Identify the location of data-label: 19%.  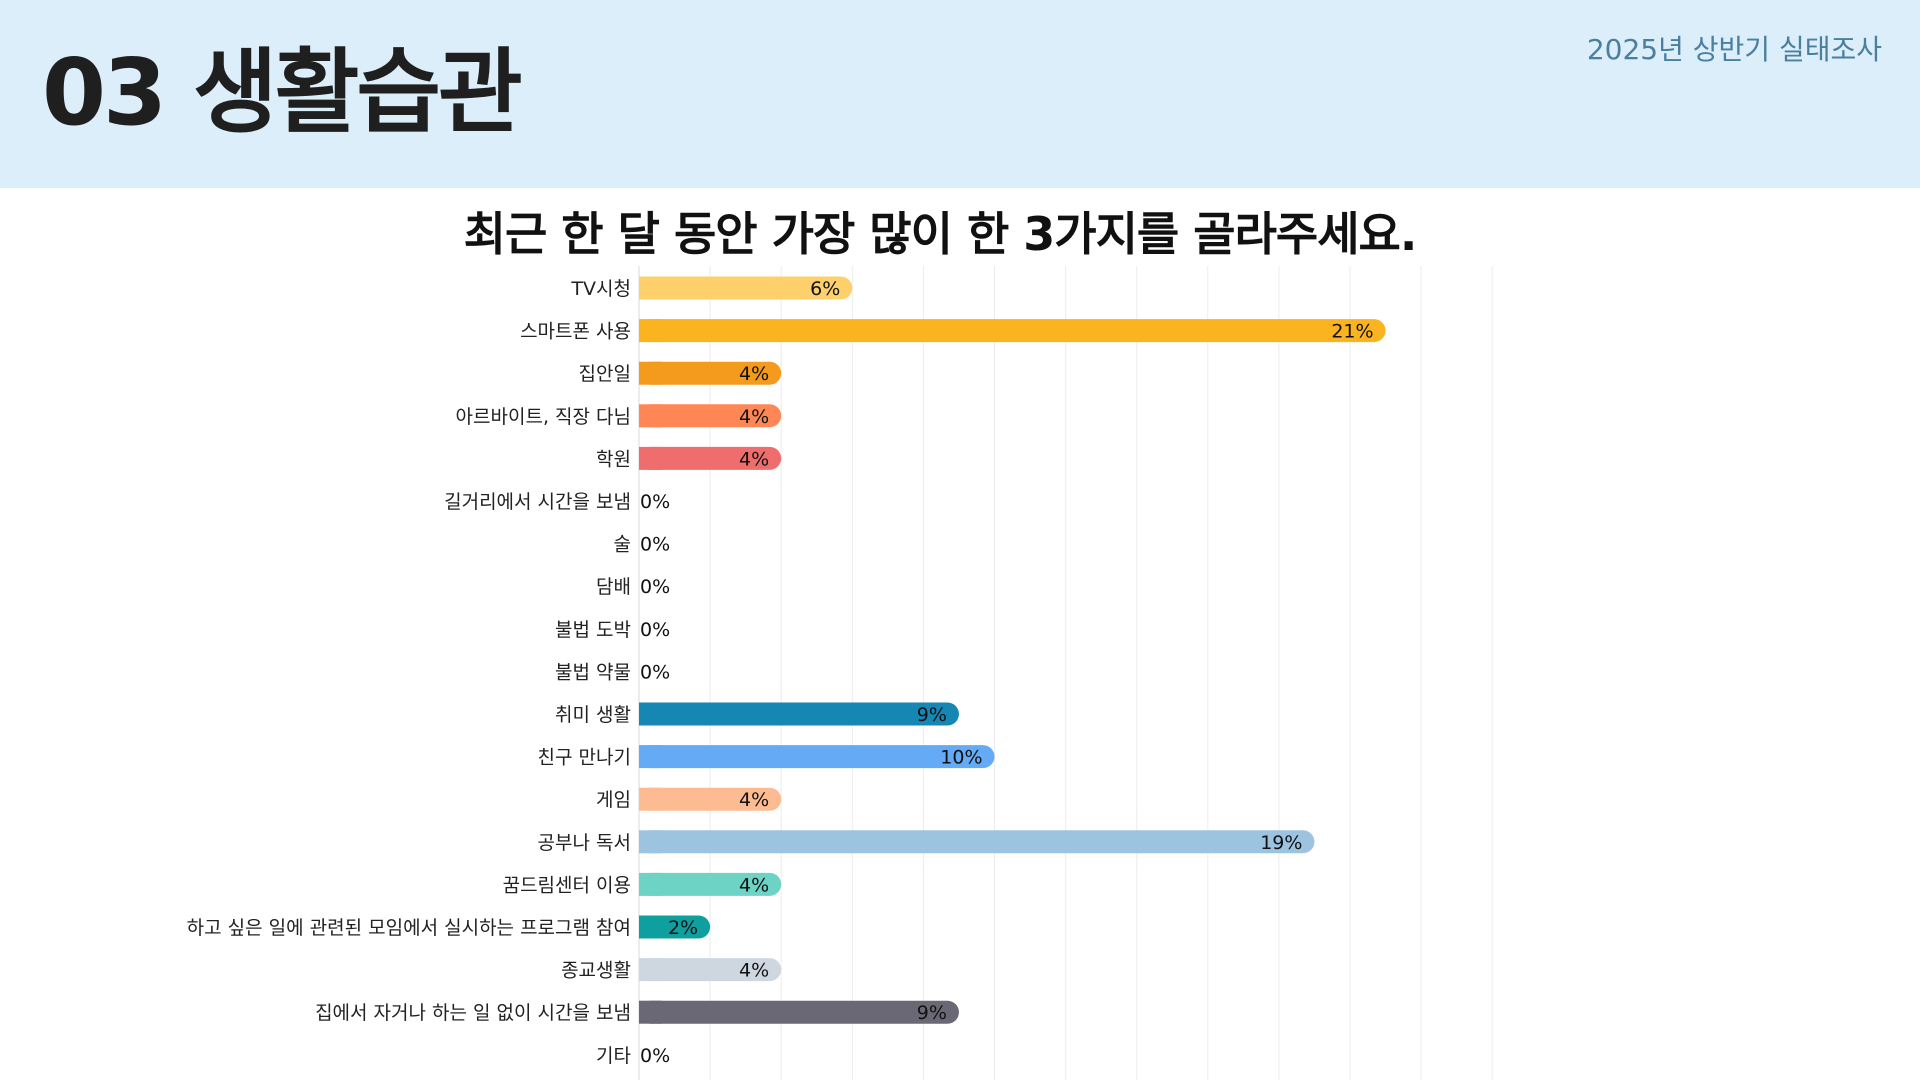
(1281, 843).